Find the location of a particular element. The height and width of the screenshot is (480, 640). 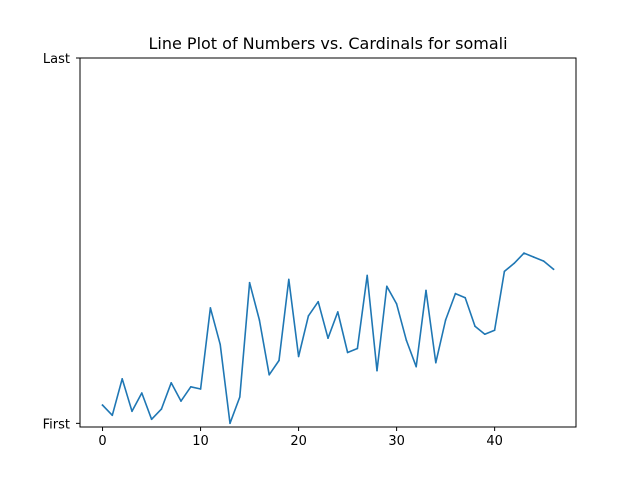

x-tick-label: 30 is located at coordinates (396, 441).